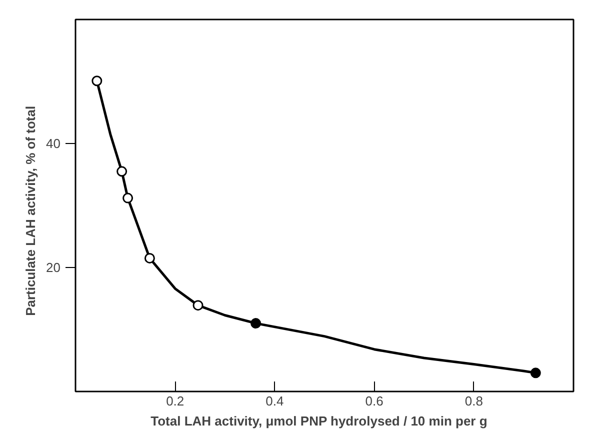  Describe the element at coordinates (473, 401) in the screenshot. I see `x-tick-label: 0.8` at that location.